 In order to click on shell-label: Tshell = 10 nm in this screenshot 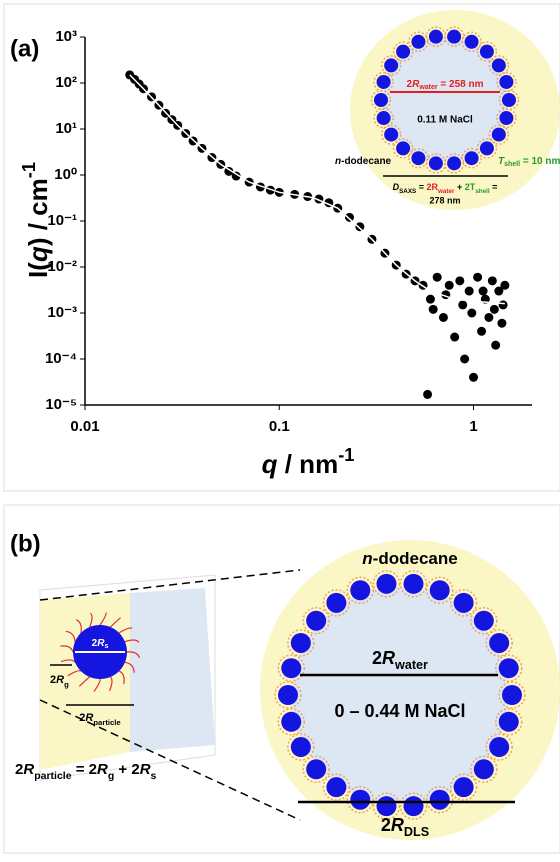, I will do `click(529, 162)`.